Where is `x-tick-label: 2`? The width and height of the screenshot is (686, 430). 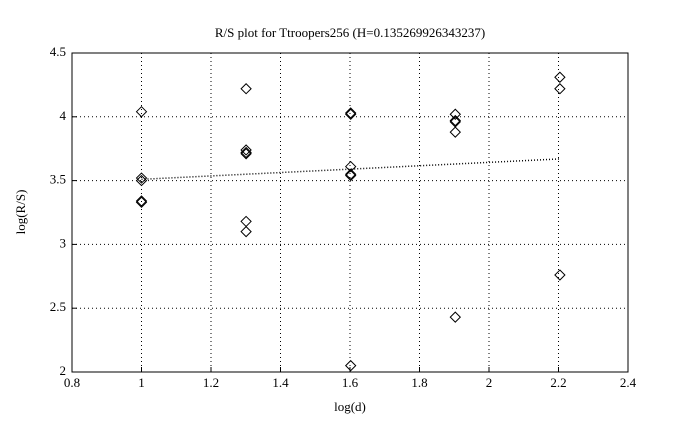 x-tick-label: 2 is located at coordinates (489, 382).